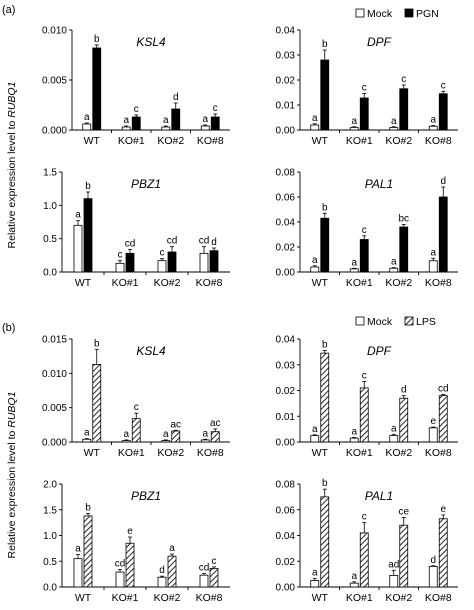  Describe the element at coordinates (50, 206) in the screenshot. I see `y-tick-label: 1.0` at that location.